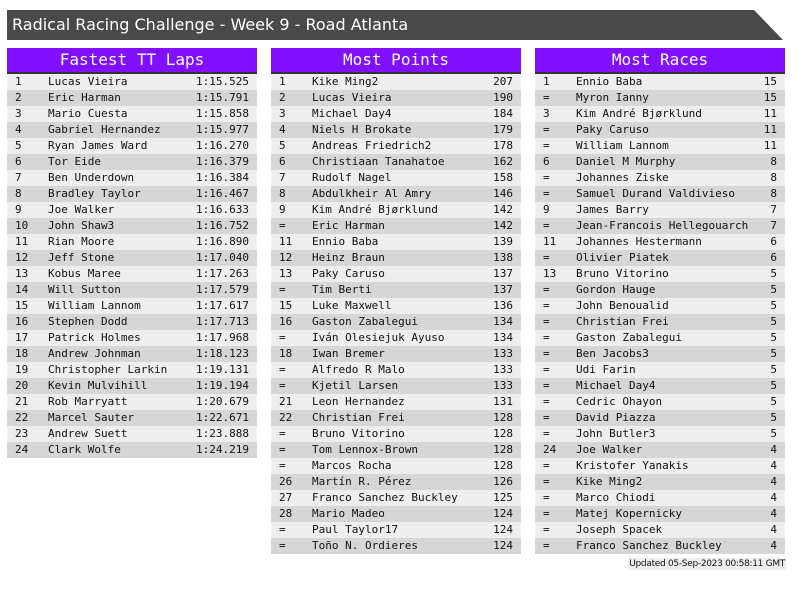  Describe the element at coordinates (660, 386) in the screenshot. I see `table-row: = Michael Day4 5` at that location.